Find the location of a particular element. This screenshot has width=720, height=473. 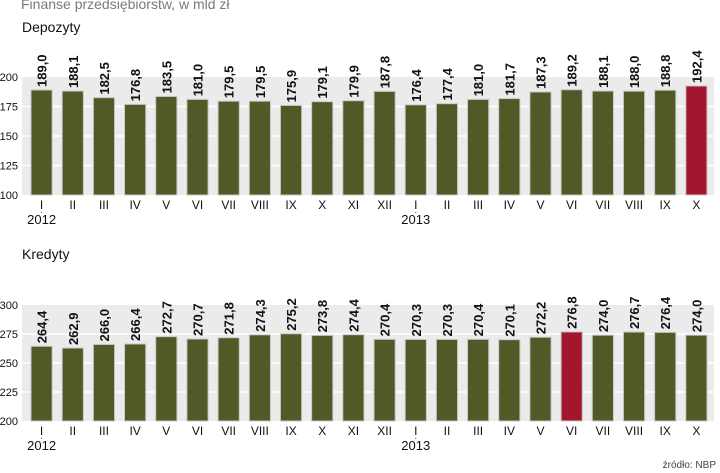

x-tick-label: I is located at coordinates (415, 431).